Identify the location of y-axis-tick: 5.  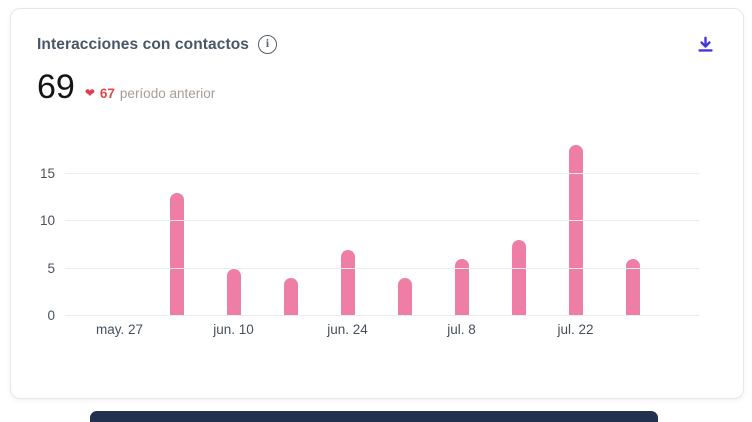
(51, 268).